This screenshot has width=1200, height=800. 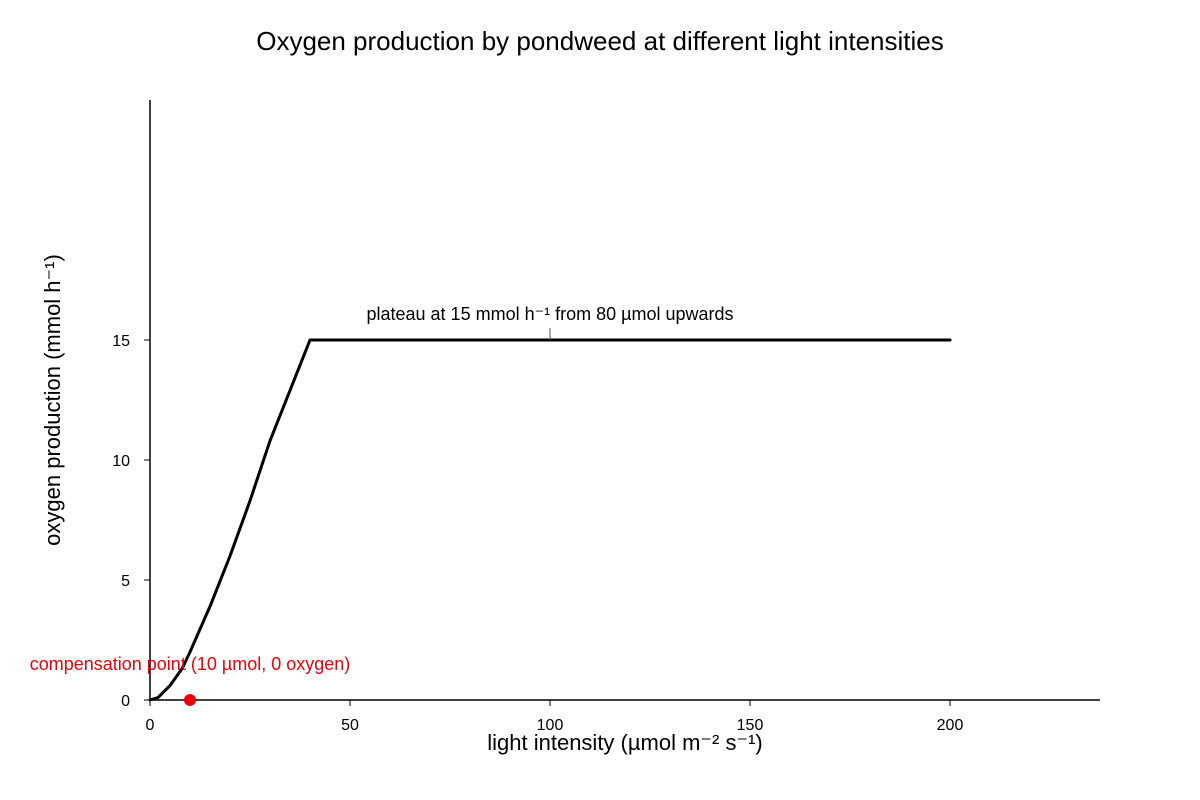 I want to click on x-tick-label: 50, so click(x=350, y=725).